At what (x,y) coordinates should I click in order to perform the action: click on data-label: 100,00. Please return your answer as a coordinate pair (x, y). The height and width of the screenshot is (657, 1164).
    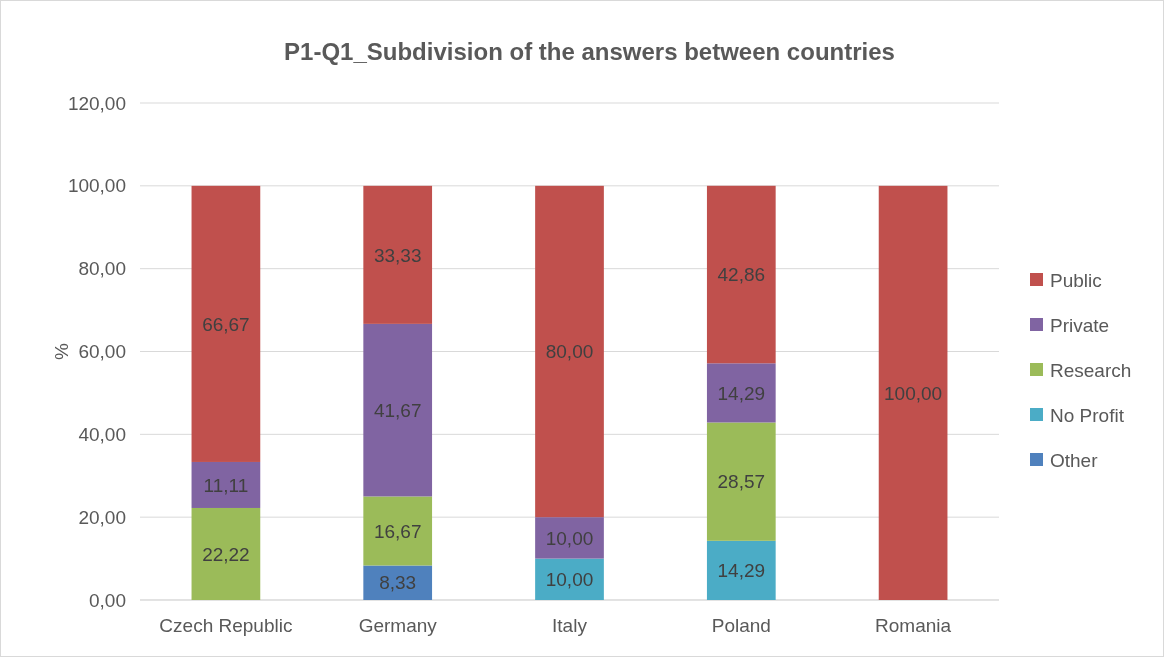
    Looking at the image, I should click on (913, 393).